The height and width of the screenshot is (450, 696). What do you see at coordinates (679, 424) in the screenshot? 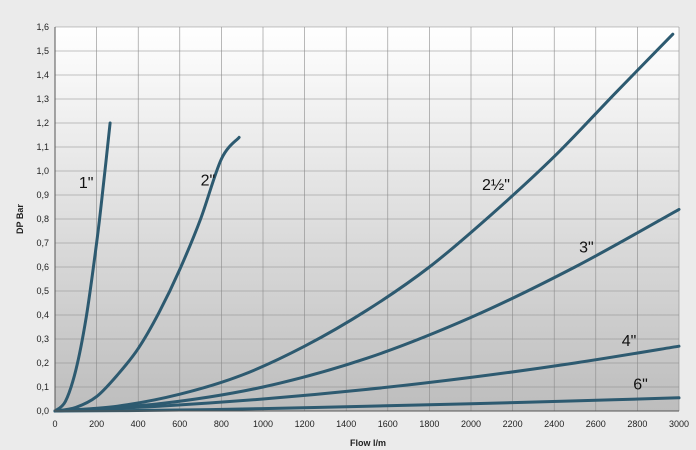
I see `x-tick-label: 3000` at bounding box center [679, 424].